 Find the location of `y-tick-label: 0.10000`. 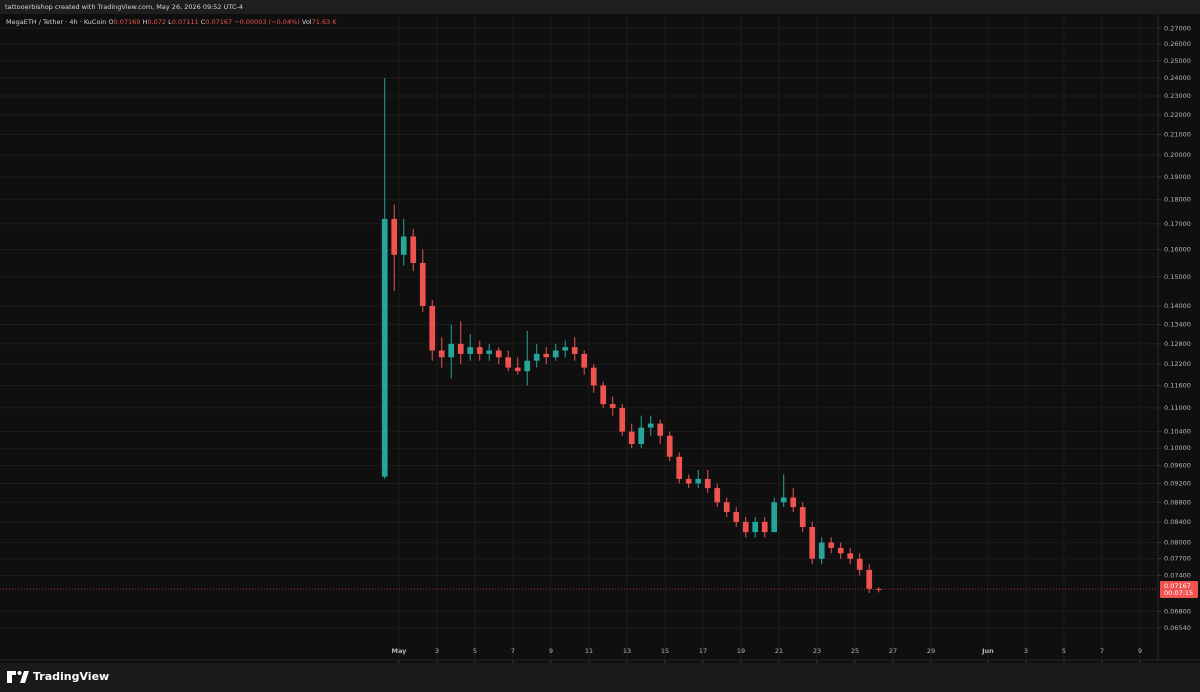

y-tick-label: 0.10000 is located at coordinates (1177, 448).